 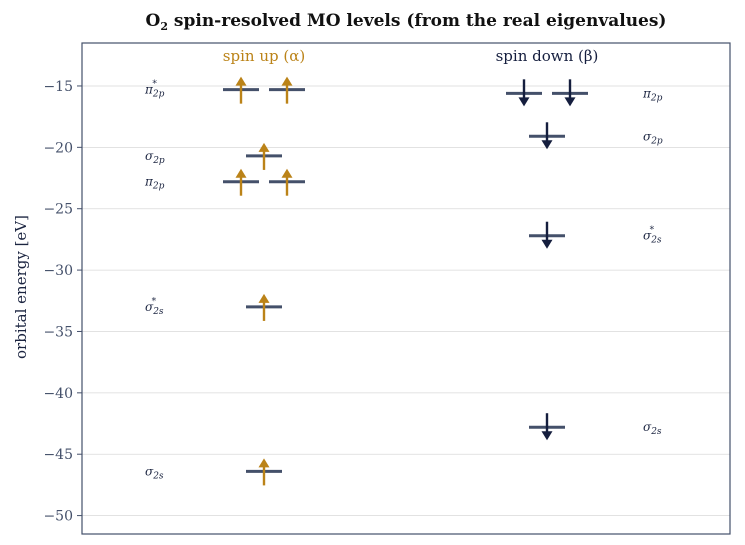 I want to click on column-headers: spin up (α) spin down (β), so click(x=411, y=56).